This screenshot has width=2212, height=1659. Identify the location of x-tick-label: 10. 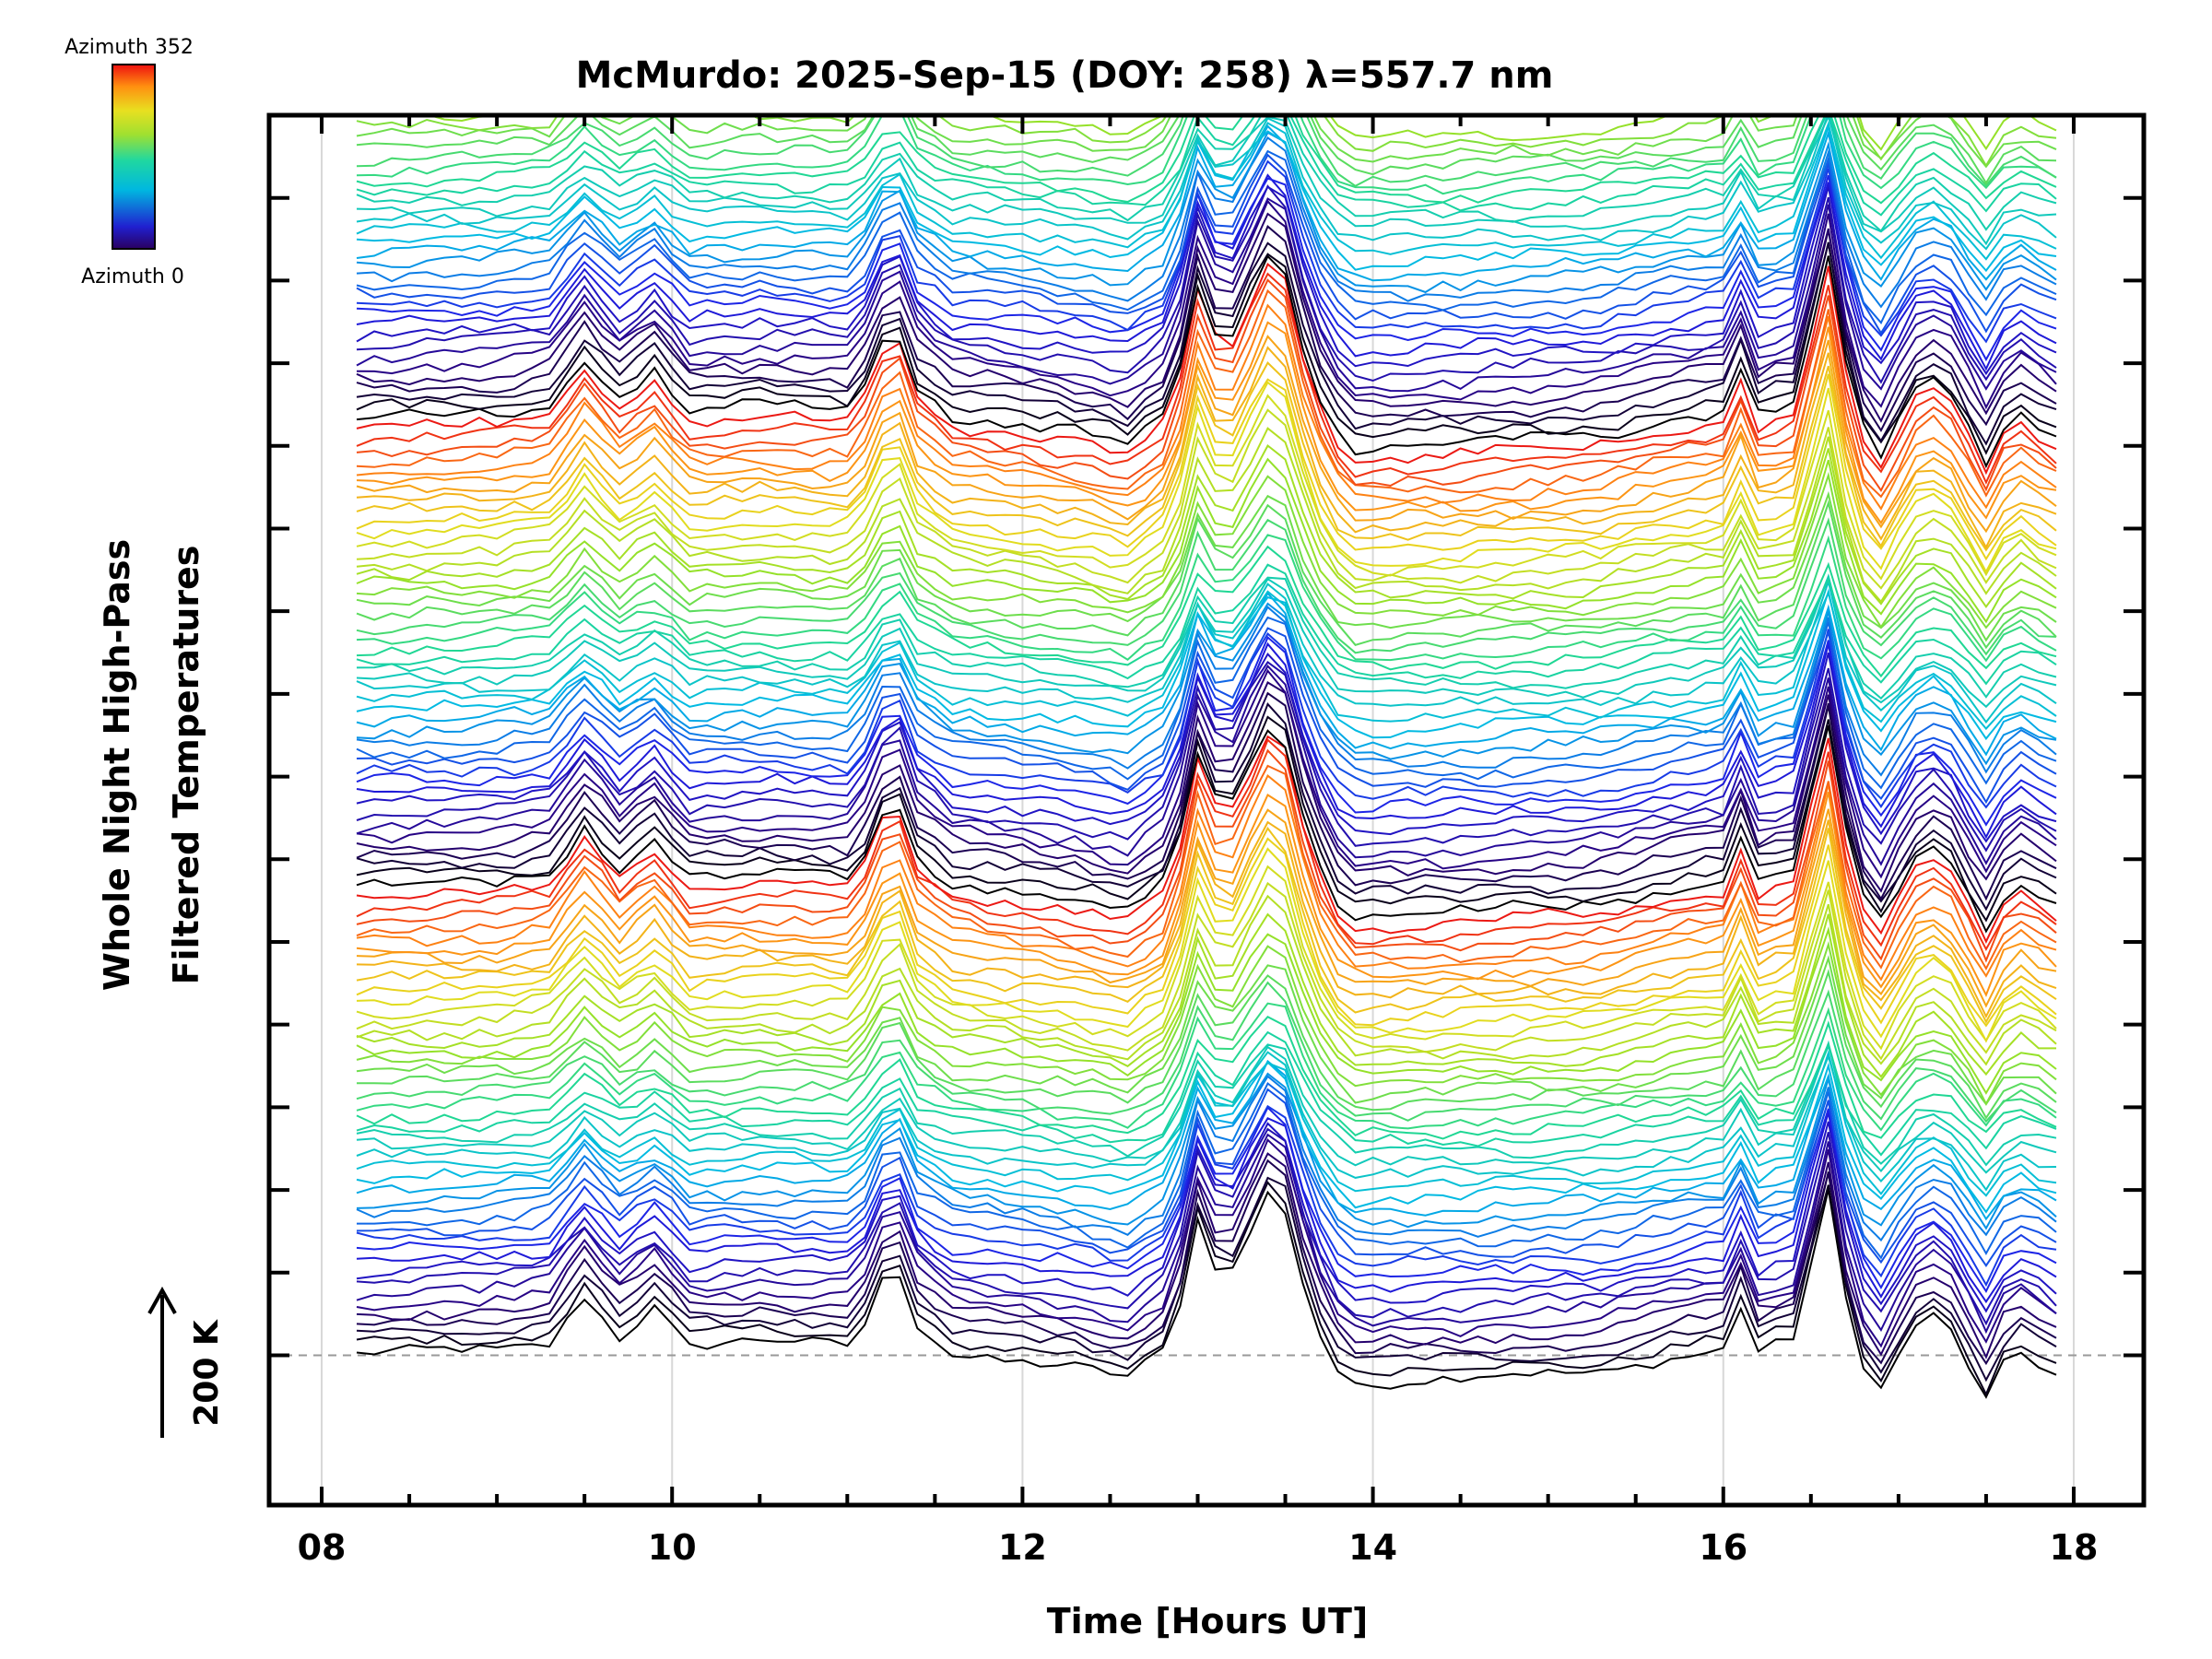
(672, 1547).